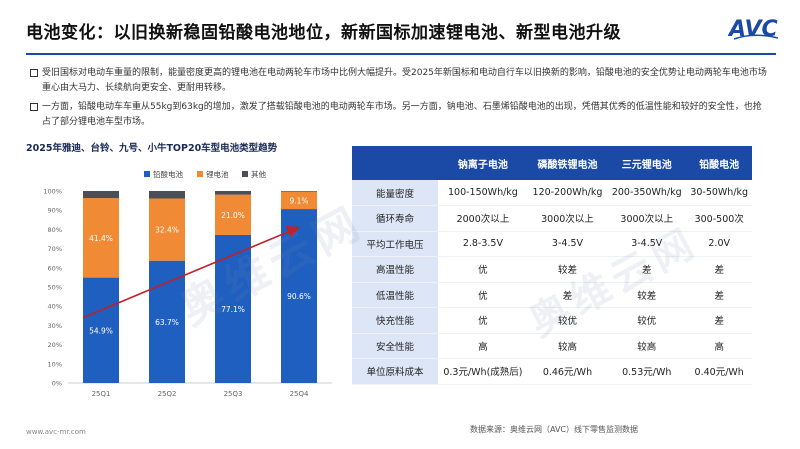 This screenshot has width=800, height=449. Describe the element at coordinates (719, 163) in the screenshot. I see `table-column-header: 铅酸电池` at that location.